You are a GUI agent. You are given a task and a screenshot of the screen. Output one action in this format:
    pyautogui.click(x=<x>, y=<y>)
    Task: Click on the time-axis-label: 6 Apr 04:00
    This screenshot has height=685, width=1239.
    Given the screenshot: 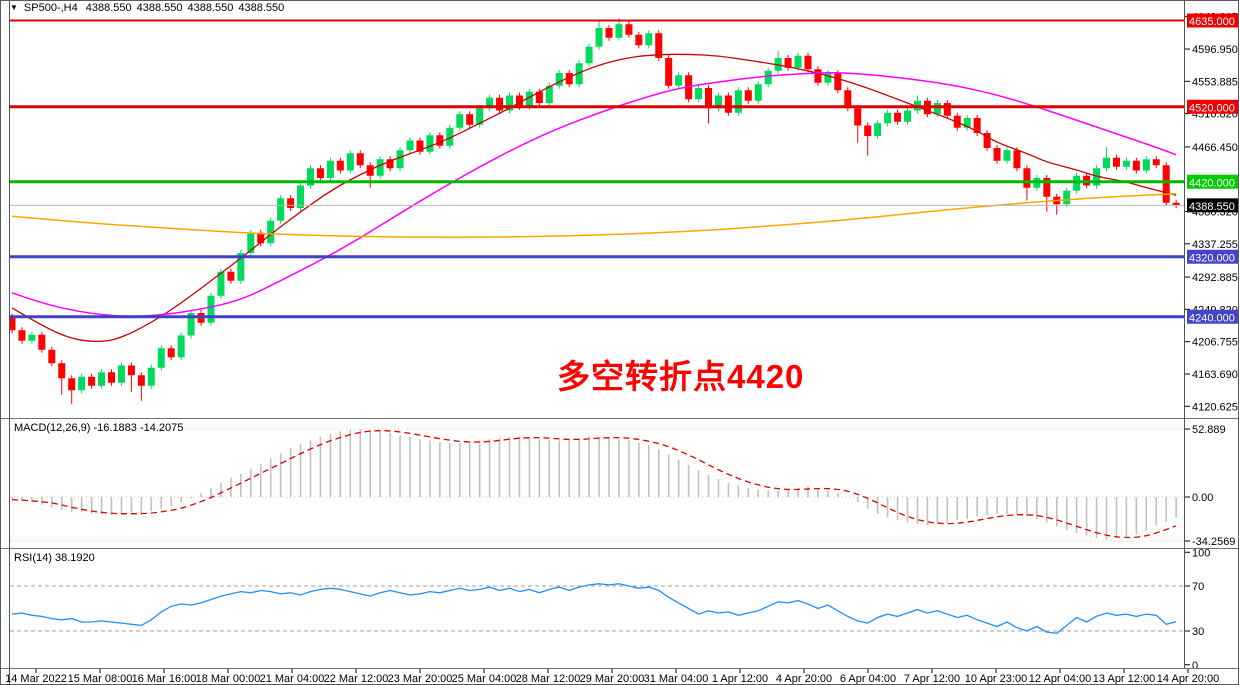 What is the action you would take?
    pyautogui.click(x=868, y=679)
    